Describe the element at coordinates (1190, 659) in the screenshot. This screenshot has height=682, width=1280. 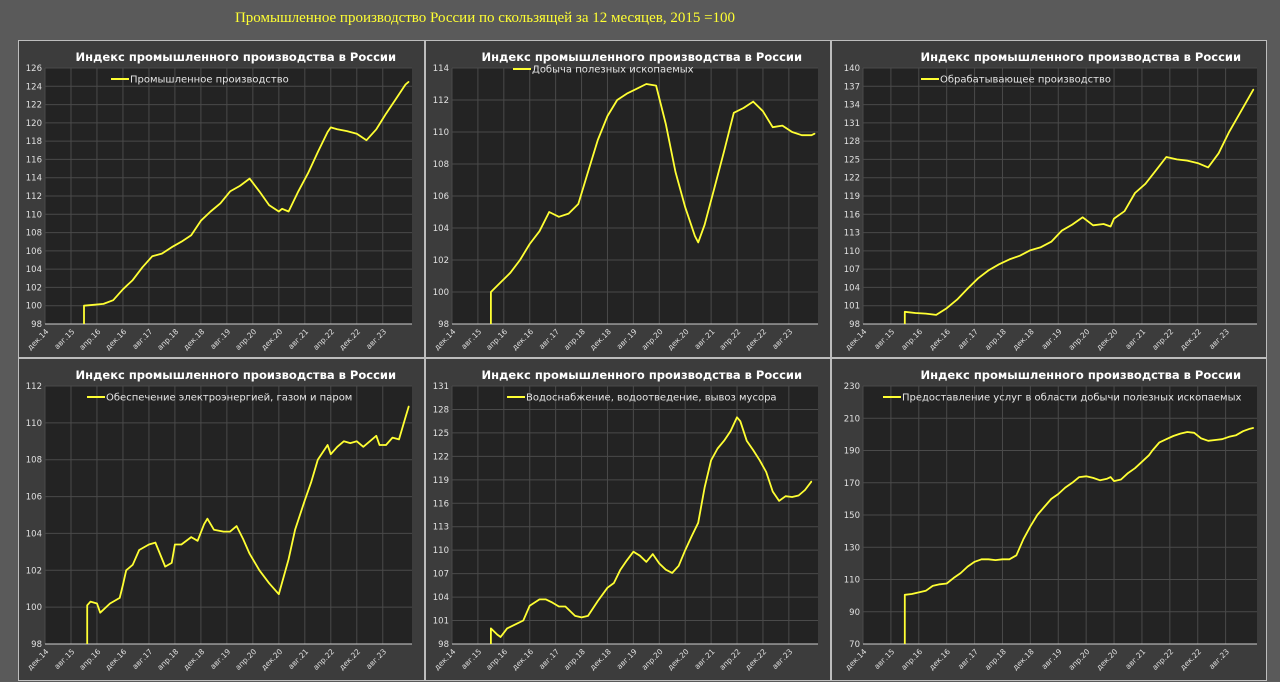
I see `x-tick-label: дек.22` at that location.